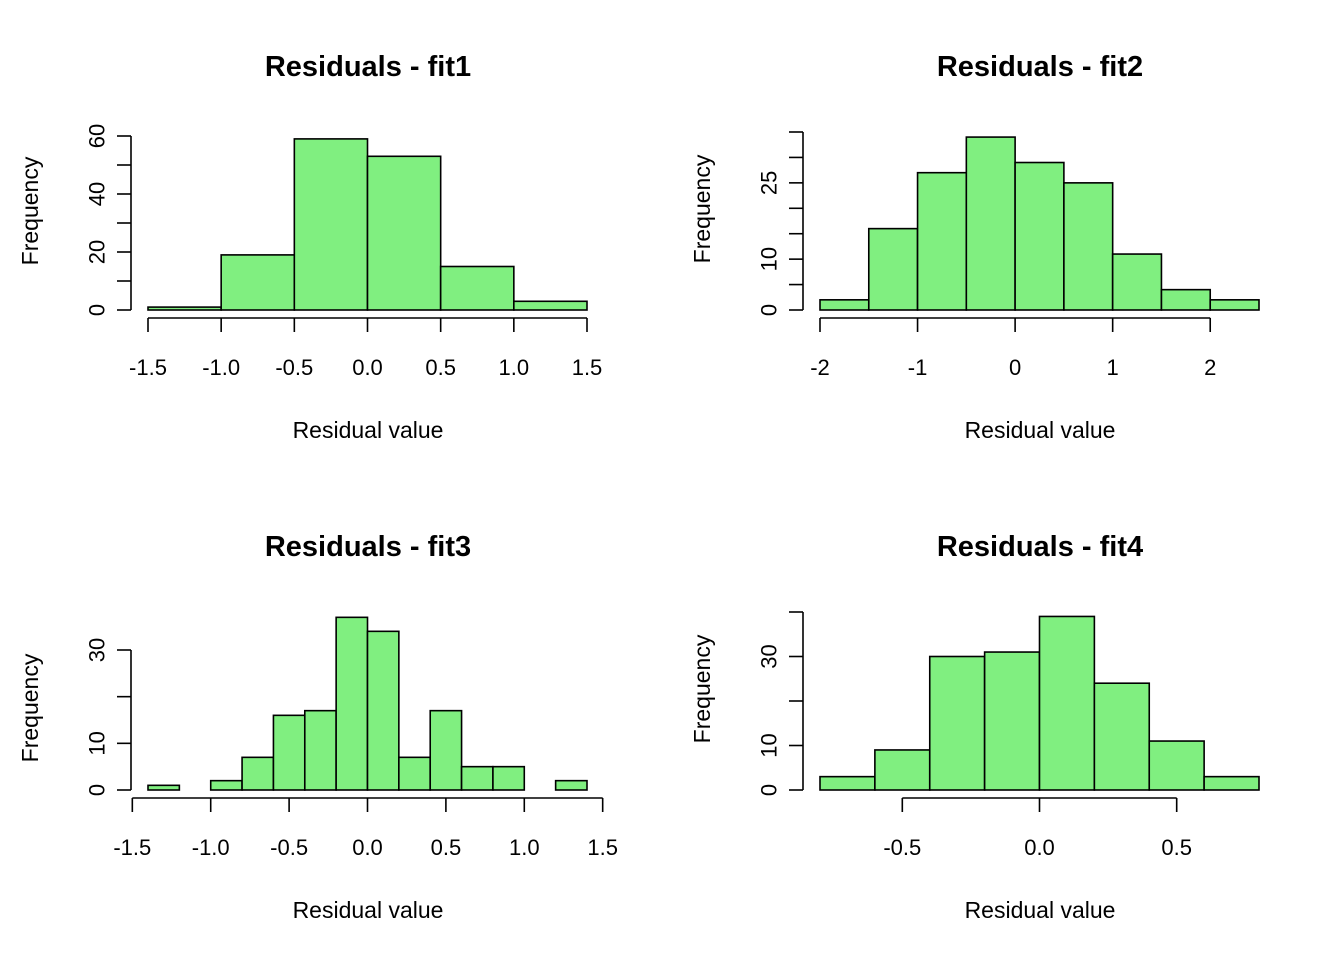 The width and height of the screenshot is (1344, 960). Describe the element at coordinates (1037, 828) in the screenshot. I see `x-axis: -0.5 0.0 0.5` at that location.